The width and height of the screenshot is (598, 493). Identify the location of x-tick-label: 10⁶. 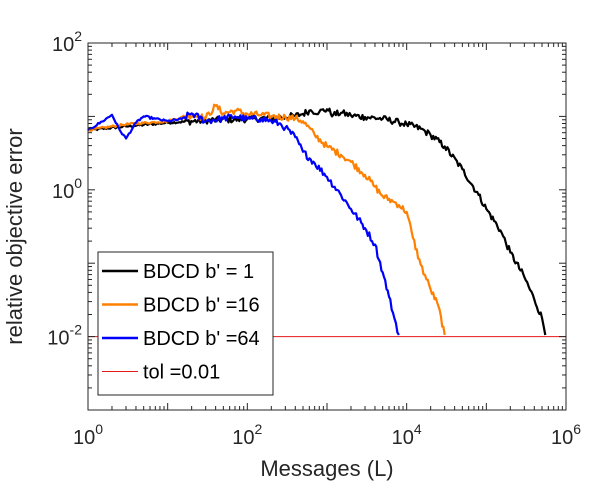
(566, 435).